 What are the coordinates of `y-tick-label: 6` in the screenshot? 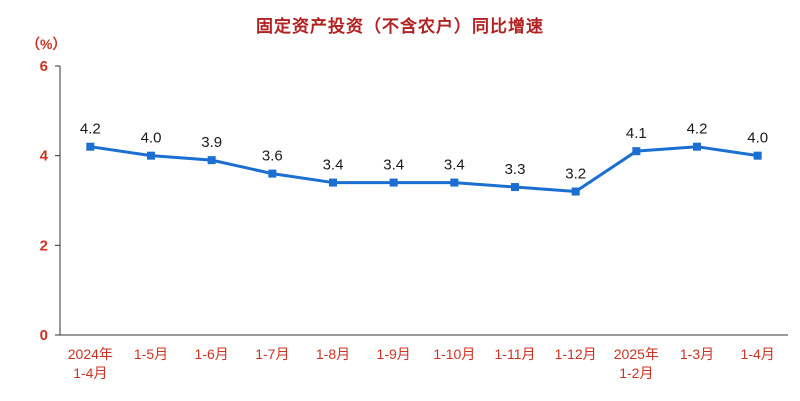 It's located at (44, 66).